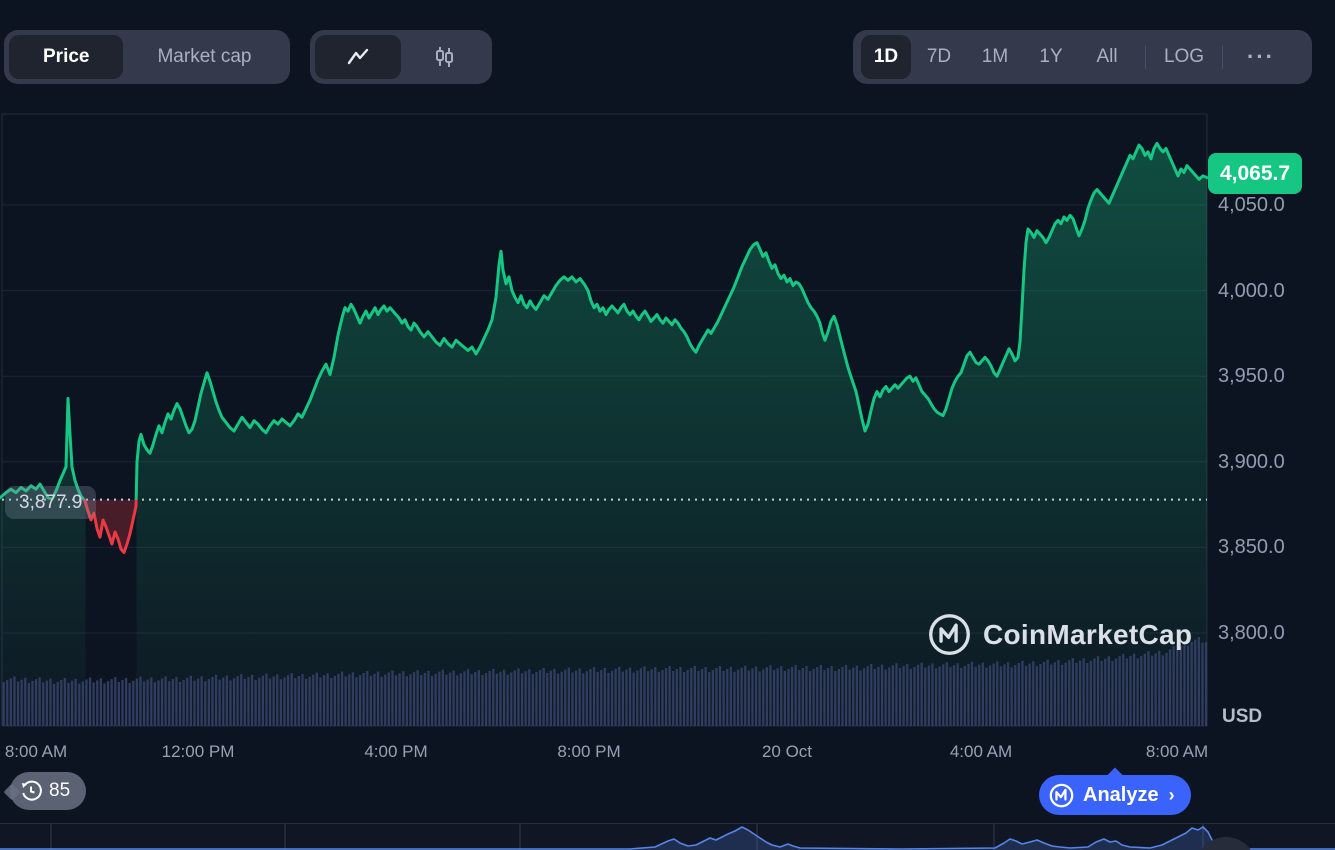  Describe the element at coordinates (1088, 634) in the screenshot. I see `watermark-text: CoinMarketCap` at that location.